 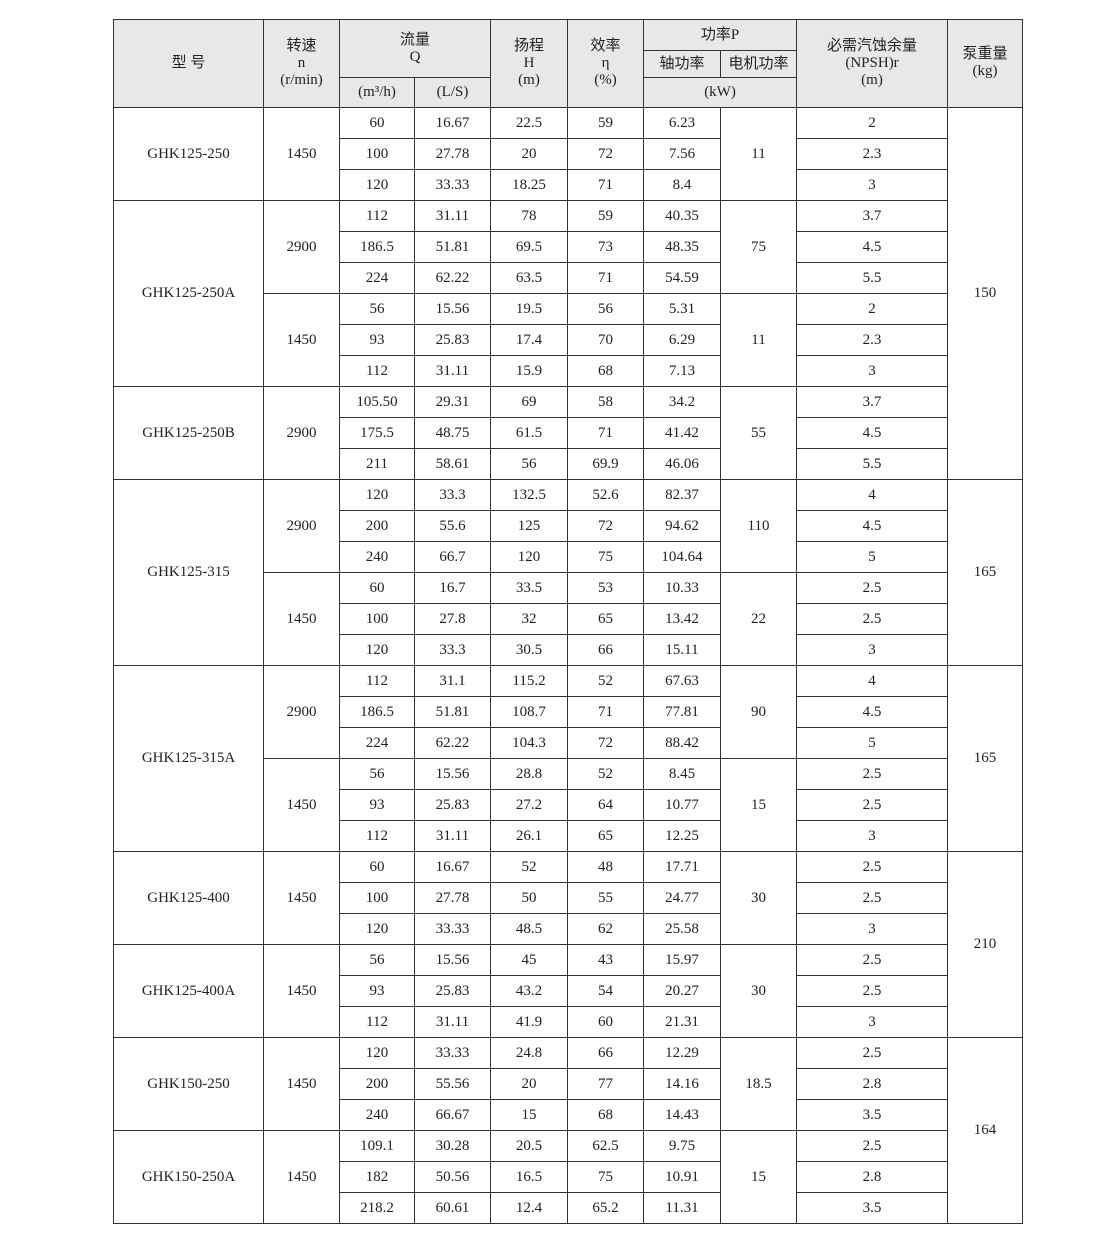 I want to click on shaft-power-cell: 24.77, so click(x=682, y=898).